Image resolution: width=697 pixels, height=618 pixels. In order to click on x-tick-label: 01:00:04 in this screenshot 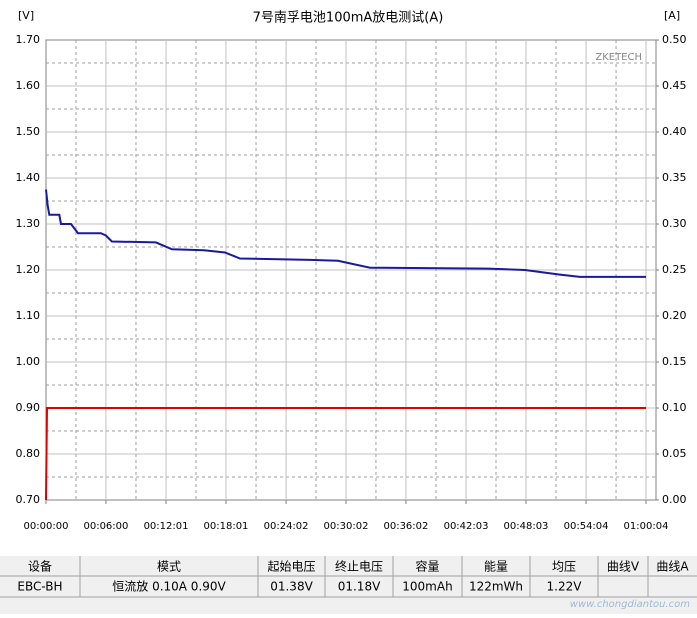, I will do `click(646, 526)`.